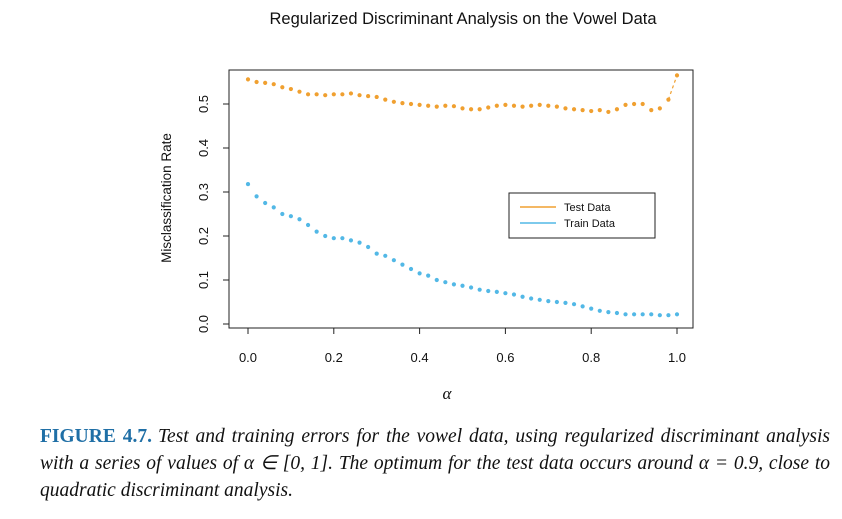 The width and height of the screenshot is (842, 519). I want to click on legend: Test Data Train Data, so click(582, 215).